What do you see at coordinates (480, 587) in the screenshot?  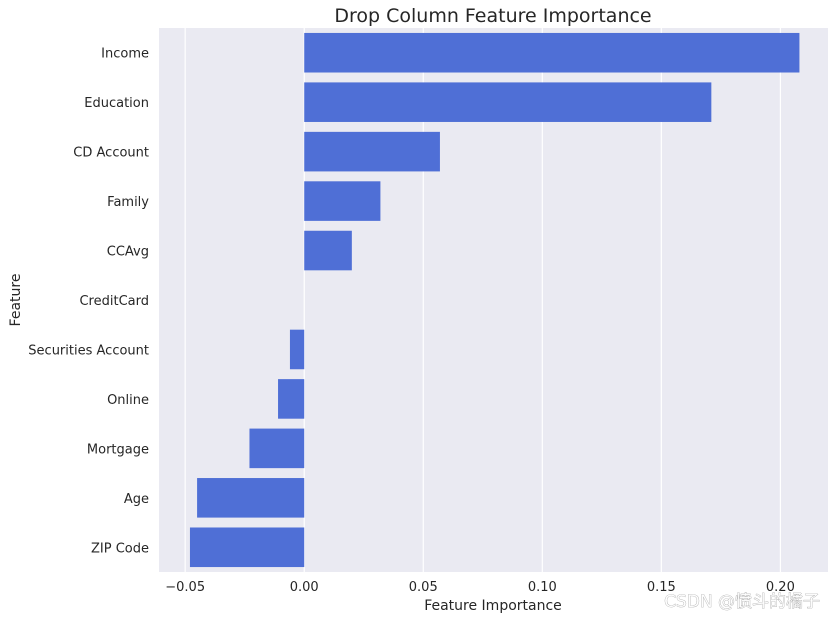 I see `x-tick-labels: −0.05 0.00 0.05 0.10 0.15 0.20` at bounding box center [480, 587].